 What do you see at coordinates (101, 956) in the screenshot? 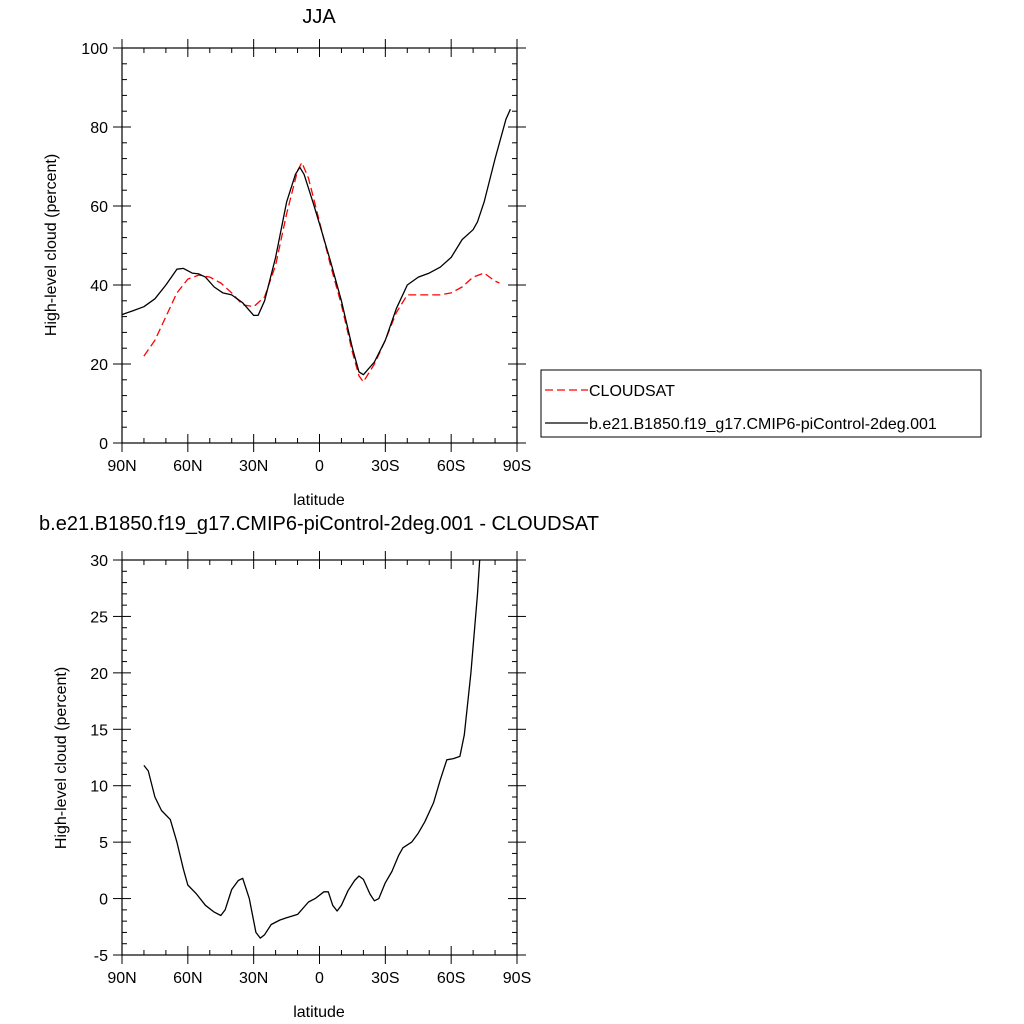
I see `y-tick-label: -5` at bounding box center [101, 956].